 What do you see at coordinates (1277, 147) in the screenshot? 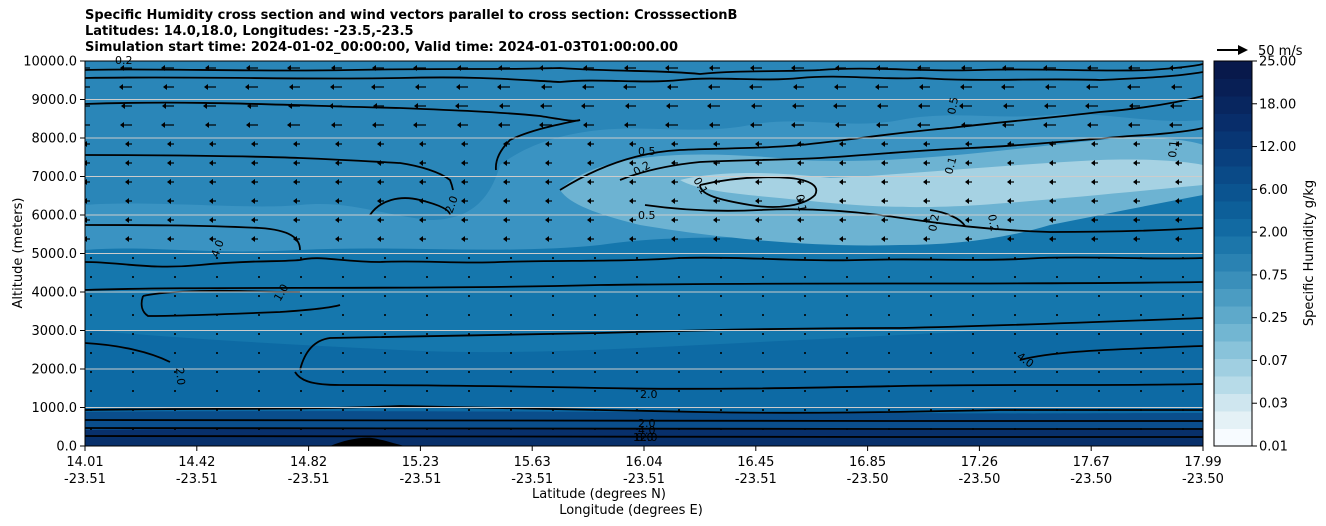
I see `colorbar-tick-label: 12.00` at bounding box center [1277, 147].